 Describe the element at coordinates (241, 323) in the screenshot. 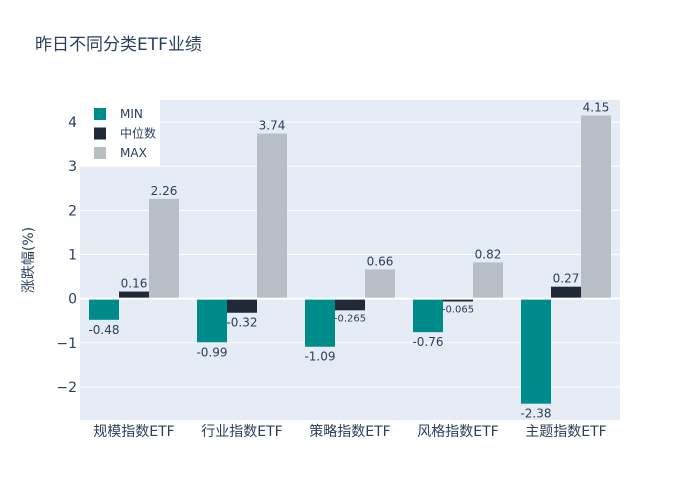

I see `data-label: -0.32` at that location.